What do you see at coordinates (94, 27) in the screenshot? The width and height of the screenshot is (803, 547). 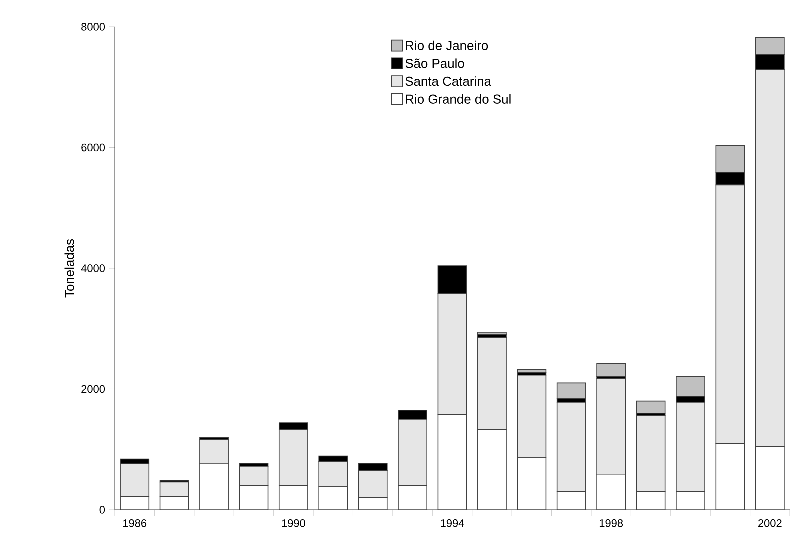 I see `y-tick-label: 8000` at bounding box center [94, 27].